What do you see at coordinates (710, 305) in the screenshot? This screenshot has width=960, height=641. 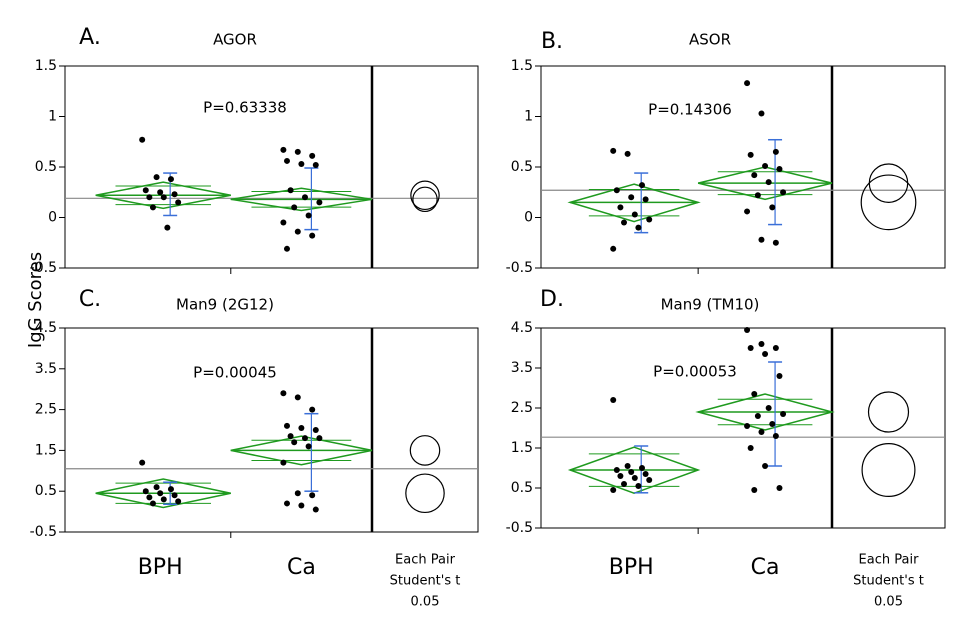 I see `panel-title: Man9 (TM10)` at bounding box center [710, 305].